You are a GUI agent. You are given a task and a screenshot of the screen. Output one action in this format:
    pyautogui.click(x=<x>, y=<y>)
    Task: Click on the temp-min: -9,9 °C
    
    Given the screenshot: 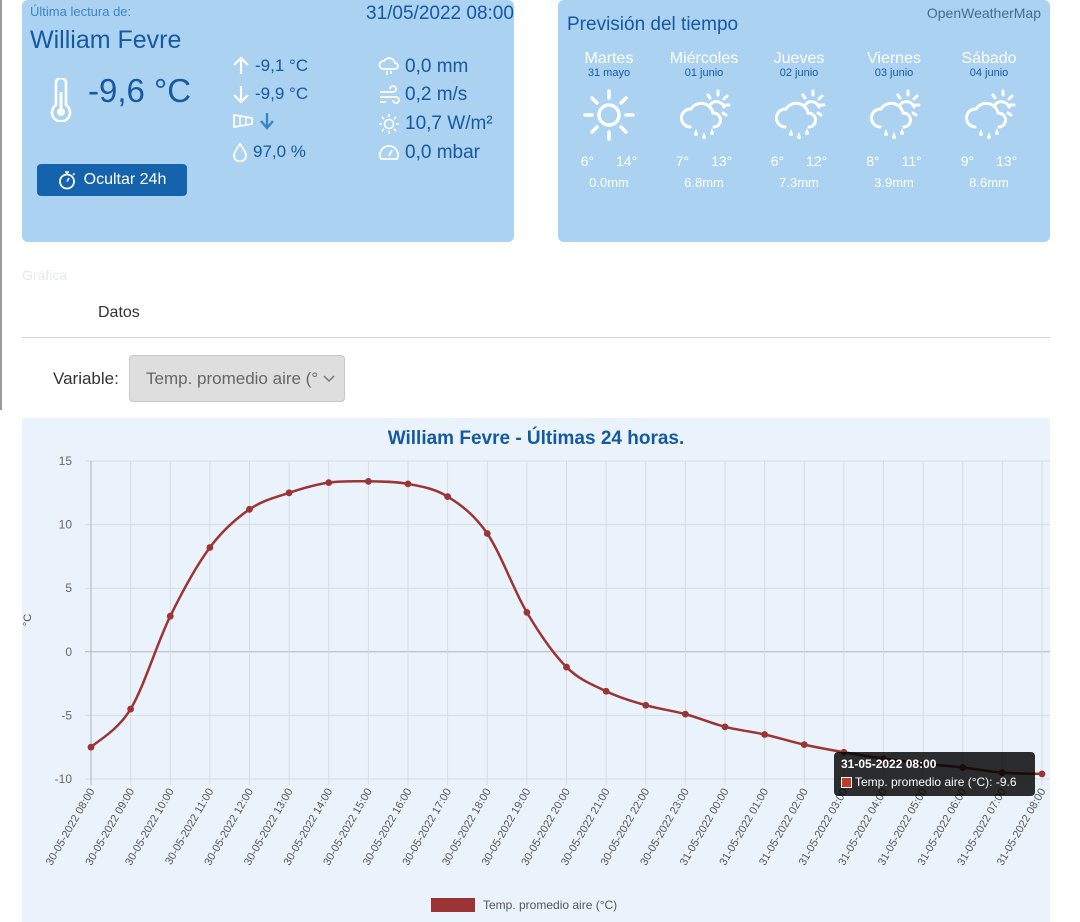 What is the action you would take?
    pyautogui.click(x=282, y=93)
    